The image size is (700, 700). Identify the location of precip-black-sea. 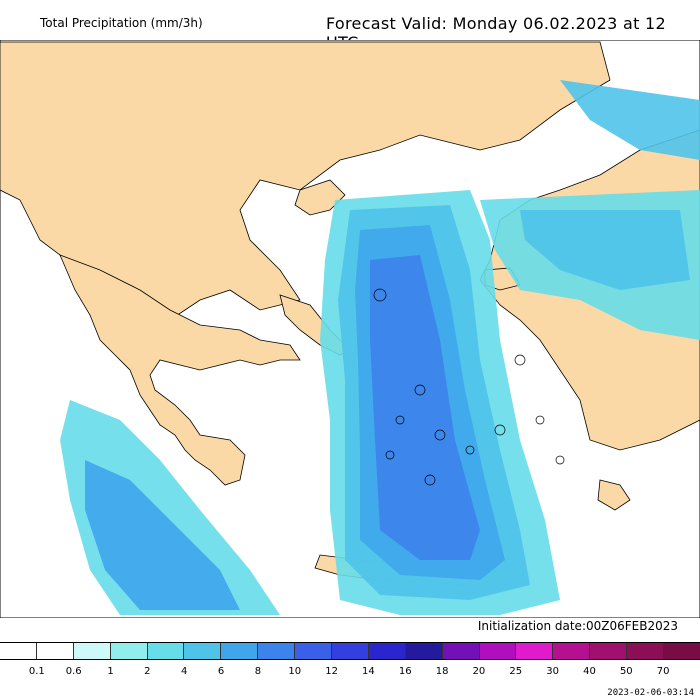
(630, 120).